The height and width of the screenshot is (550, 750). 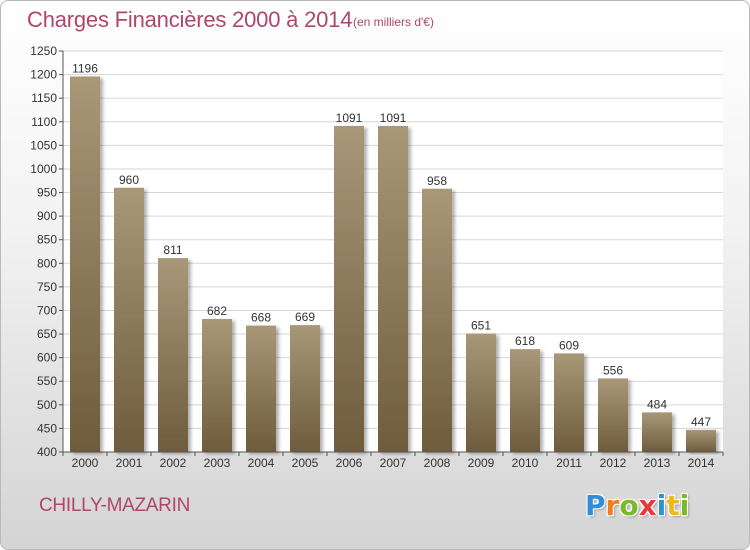 What do you see at coordinates (85, 463) in the screenshot?
I see `x-tick-label: 2000` at bounding box center [85, 463].